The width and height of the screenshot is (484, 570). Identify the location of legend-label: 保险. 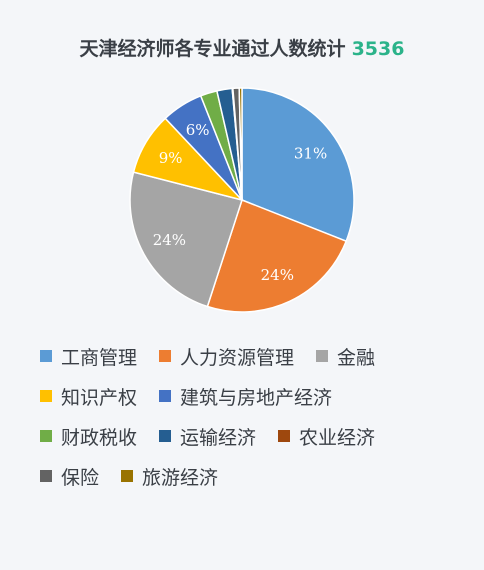
(80, 477).